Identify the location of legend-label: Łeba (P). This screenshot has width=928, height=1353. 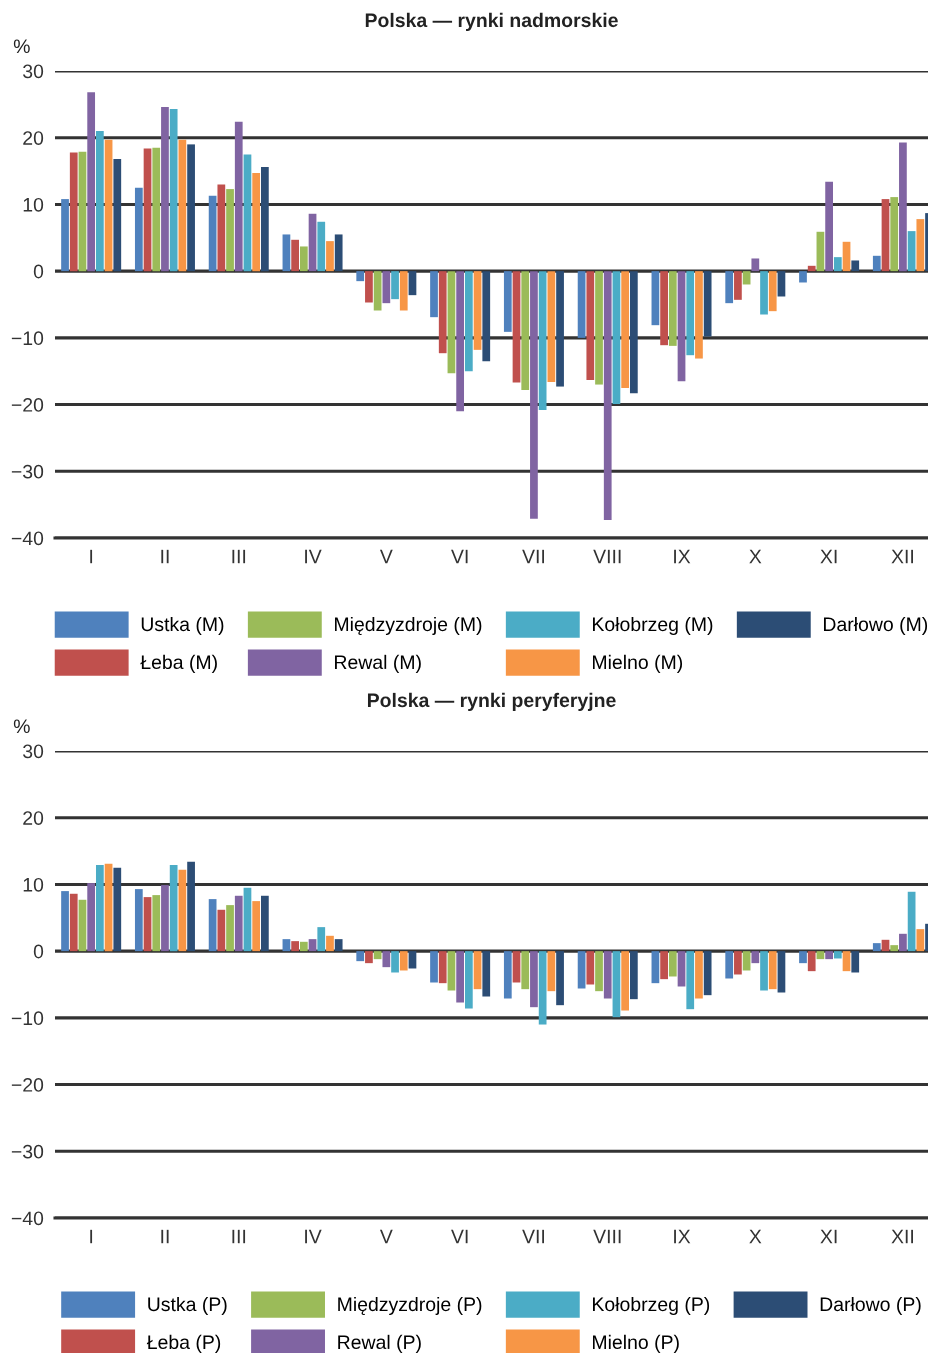
(183, 1343).